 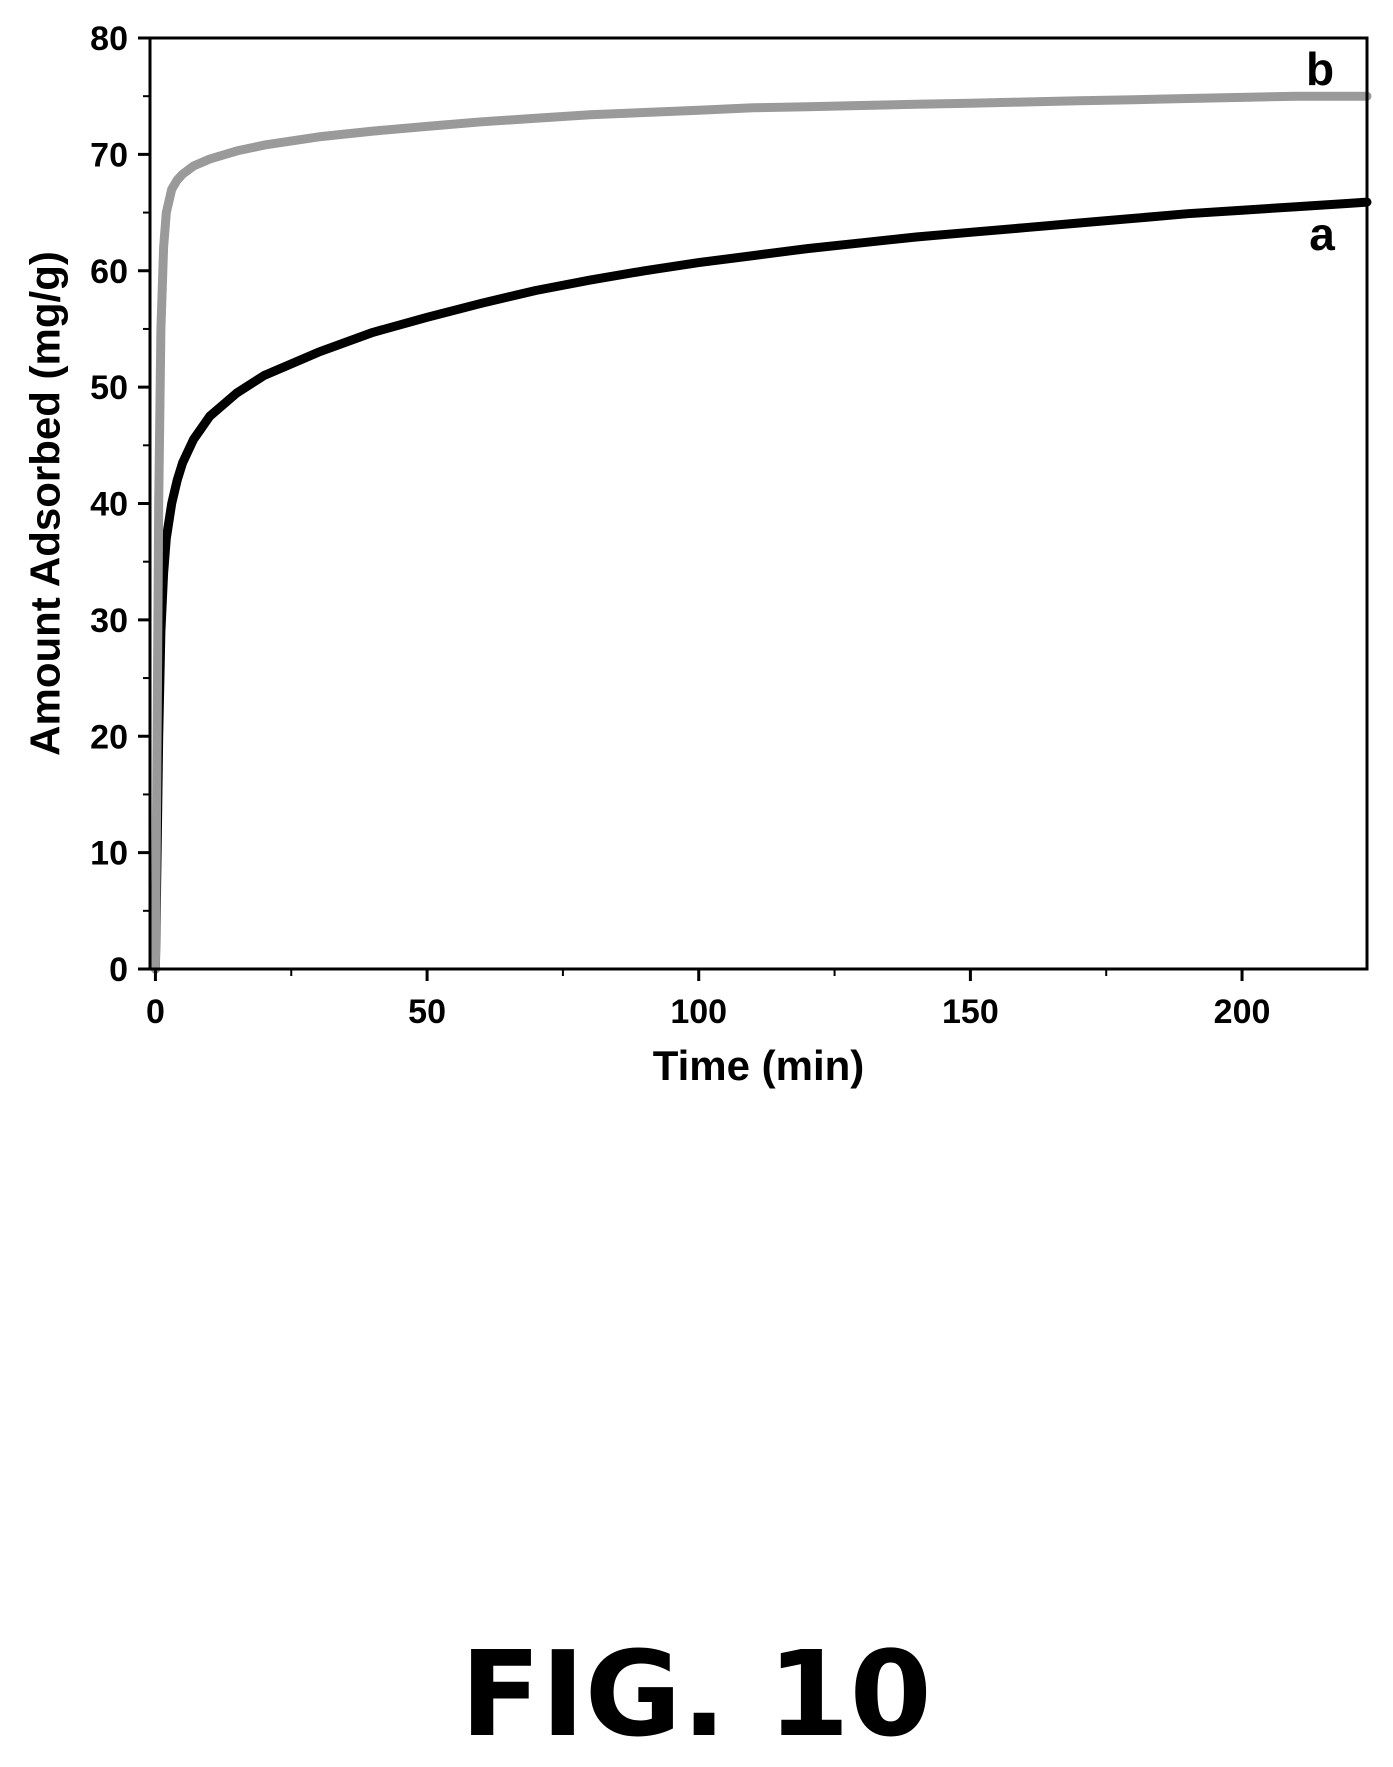 What do you see at coordinates (759, 1065) in the screenshot?
I see `x-axis-title: Time (min)` at bounding box center [759, 1065].